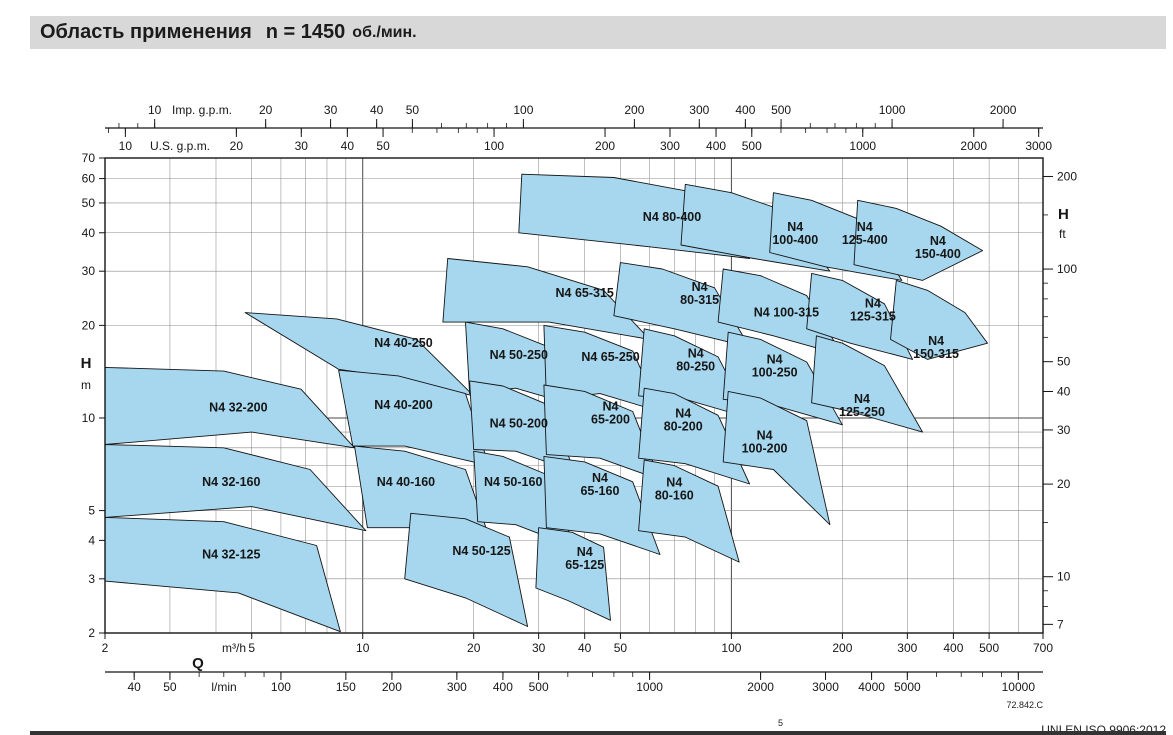  Describe the element at coordinates (1067, 269) in the screenshot. I see `h-ft-tick-label: 100` at that location.